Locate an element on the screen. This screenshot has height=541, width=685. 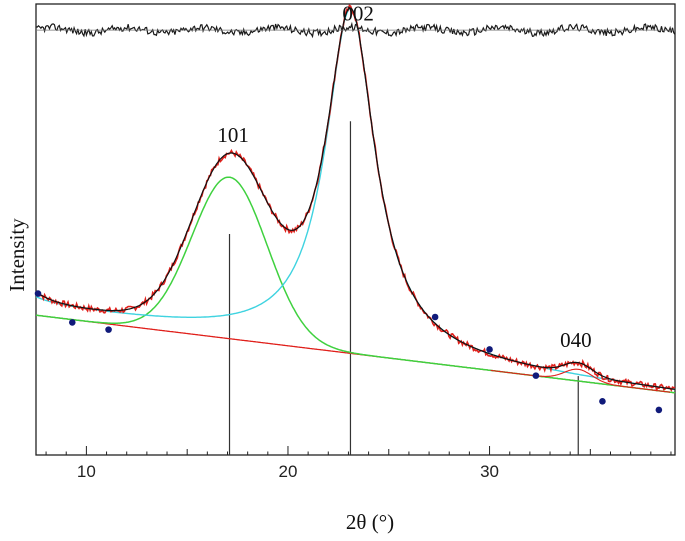
peak-040-curve is located at coordinates (580, 380).